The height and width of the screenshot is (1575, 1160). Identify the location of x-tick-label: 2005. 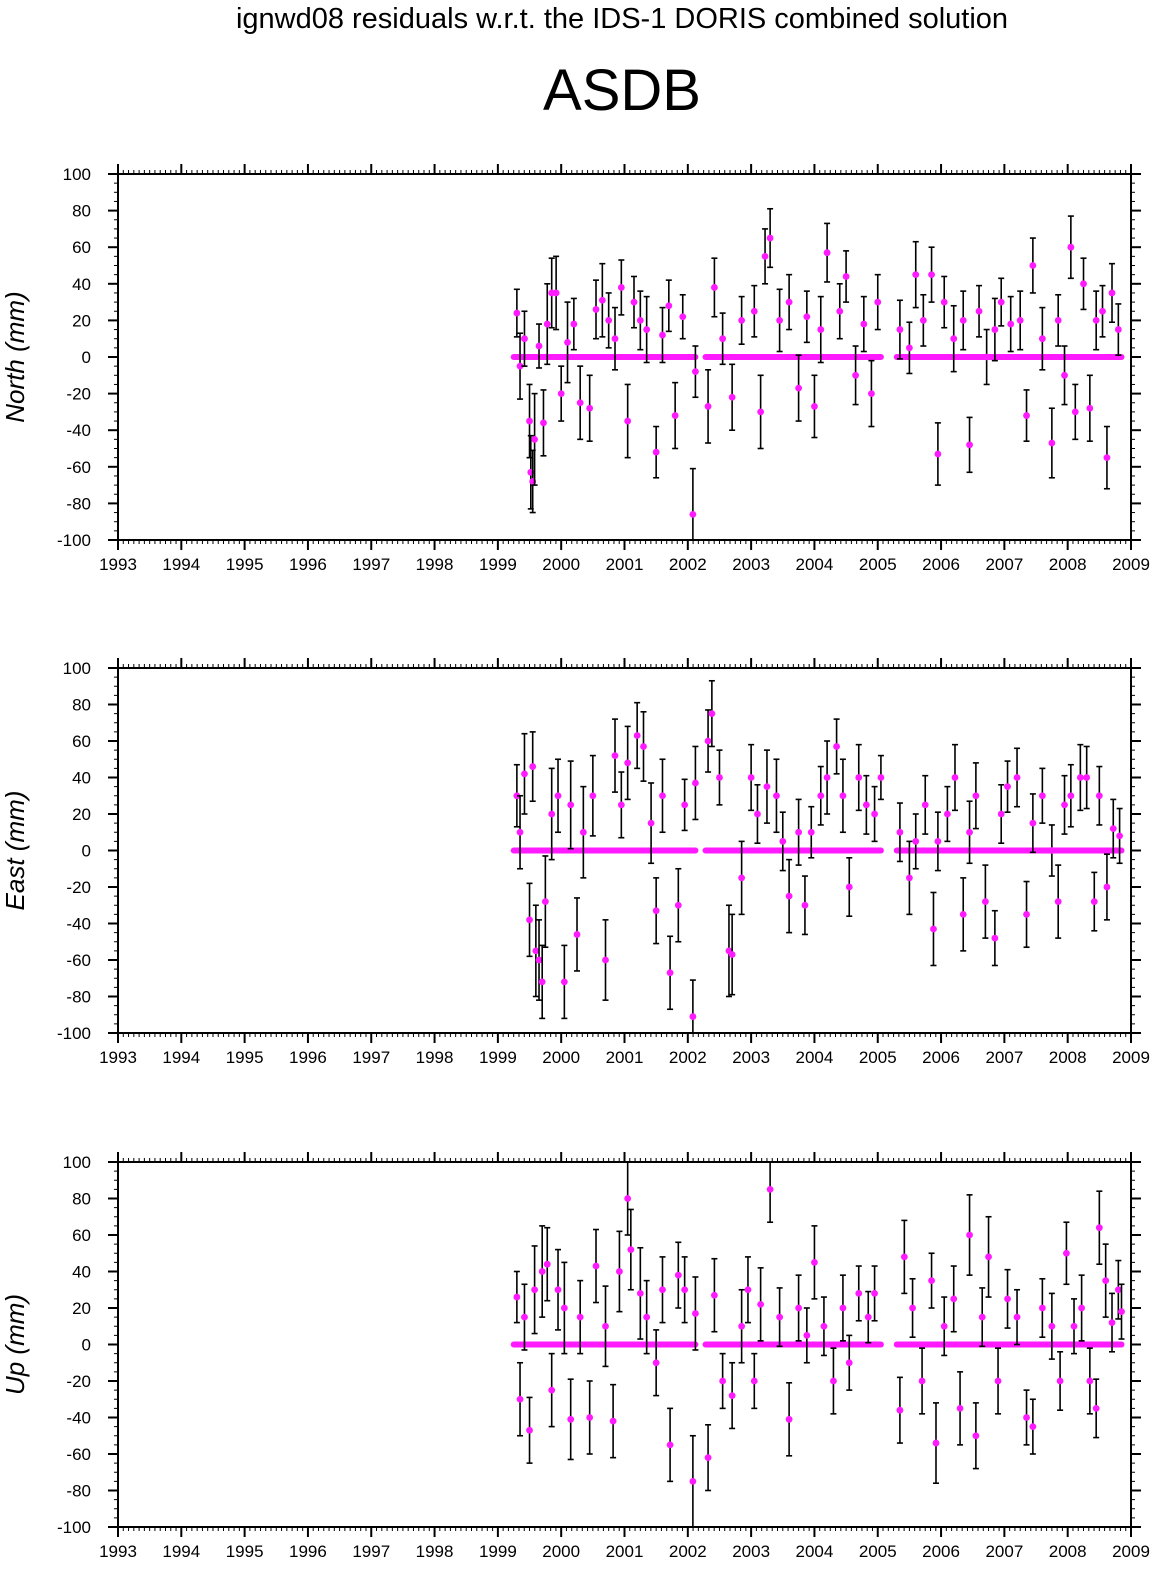
(878, 1551).